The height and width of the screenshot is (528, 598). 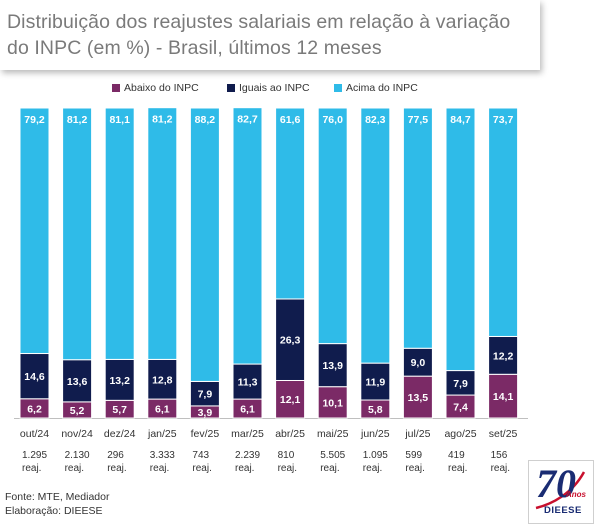 I want to click on data-label-abaixo: 3,9, so click(x=205, y=413).